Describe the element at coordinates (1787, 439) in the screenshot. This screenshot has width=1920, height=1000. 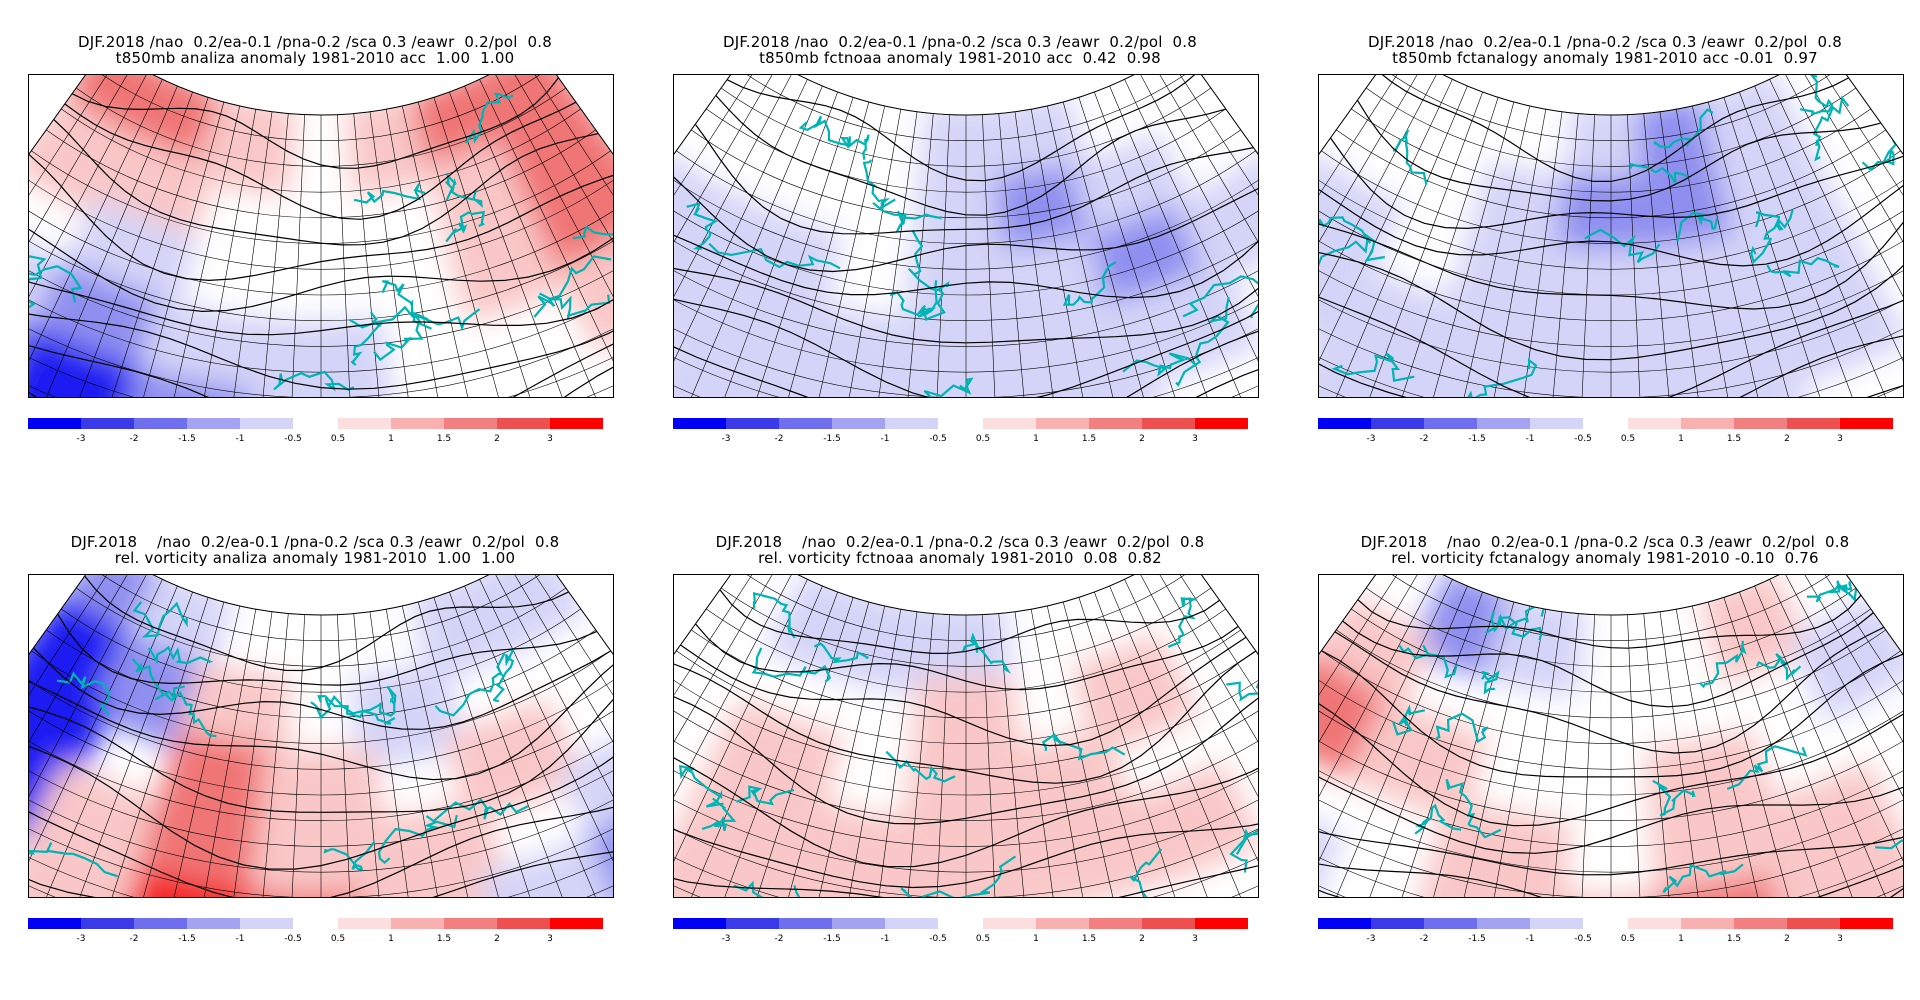
I see `colorbar-label: 2` at that location.